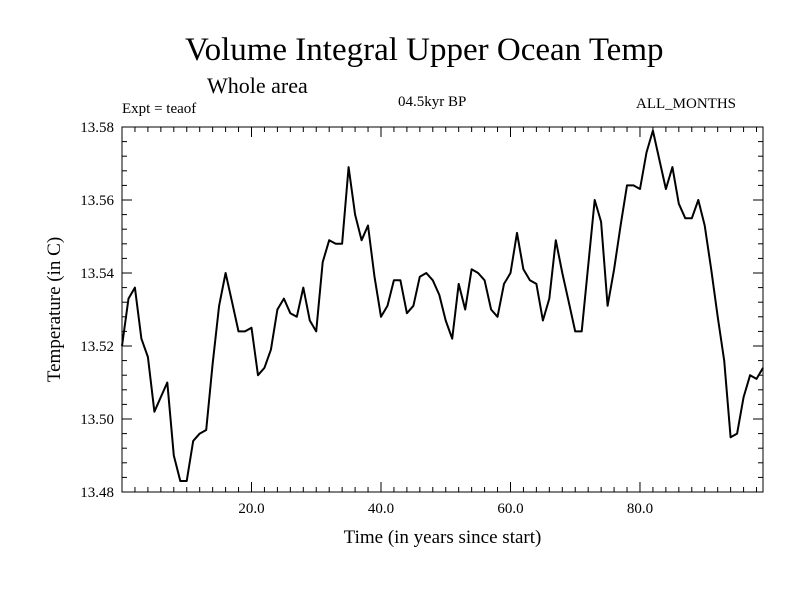  What do you see at coordinates (510, 509) in the screenshot?
I see `x-tick-label: 60.0` at bounding box center [510, 509].